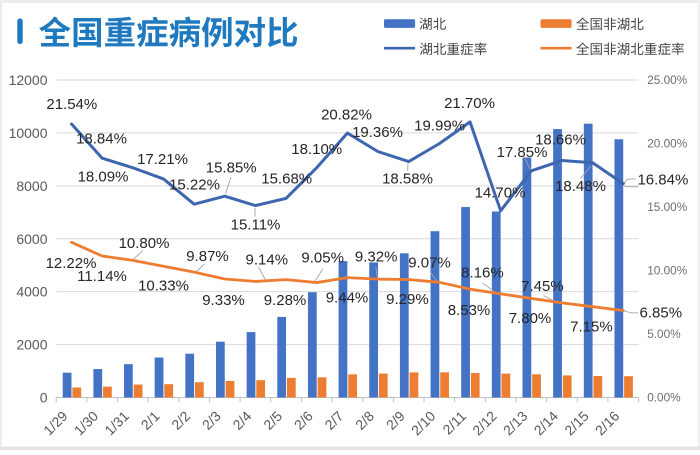  I want to click on svg-text: 2000, so click(31, 345).